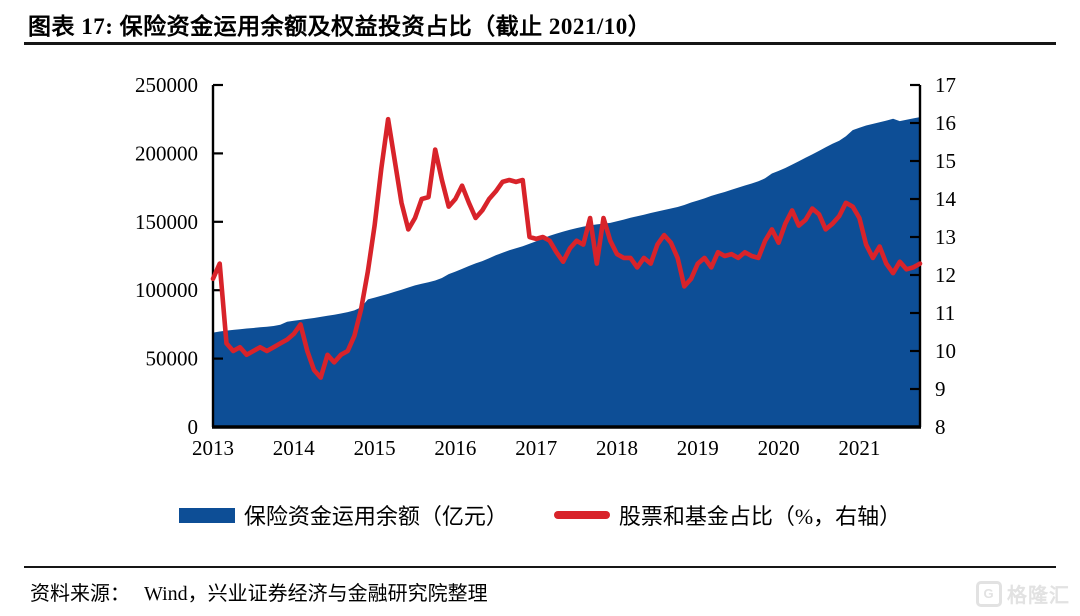  I want to click on area-series-swatch, so click(206, 515).